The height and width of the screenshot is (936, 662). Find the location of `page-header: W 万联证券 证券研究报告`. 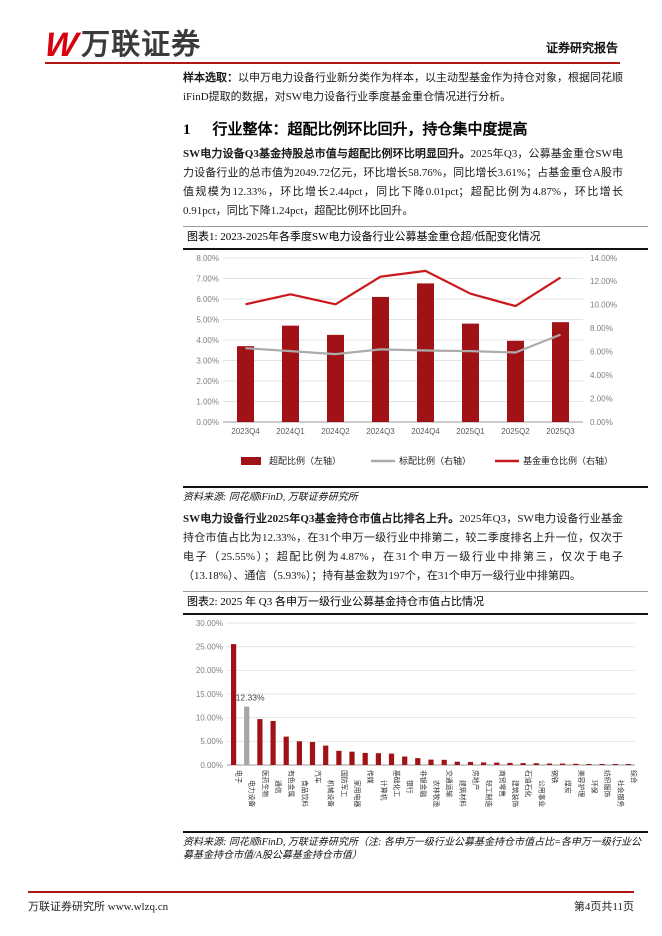

page-header: W 万联证券 证券研究报告 is located at coordinates (331, 44).